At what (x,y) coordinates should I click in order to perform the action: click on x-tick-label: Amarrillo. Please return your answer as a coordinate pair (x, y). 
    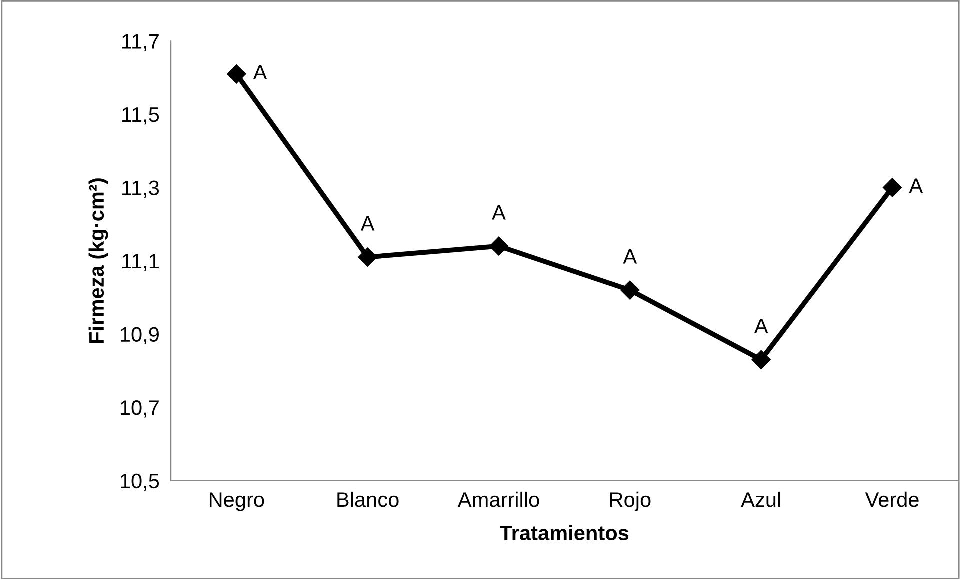
    Looking at the image, I should click on (499, 500).